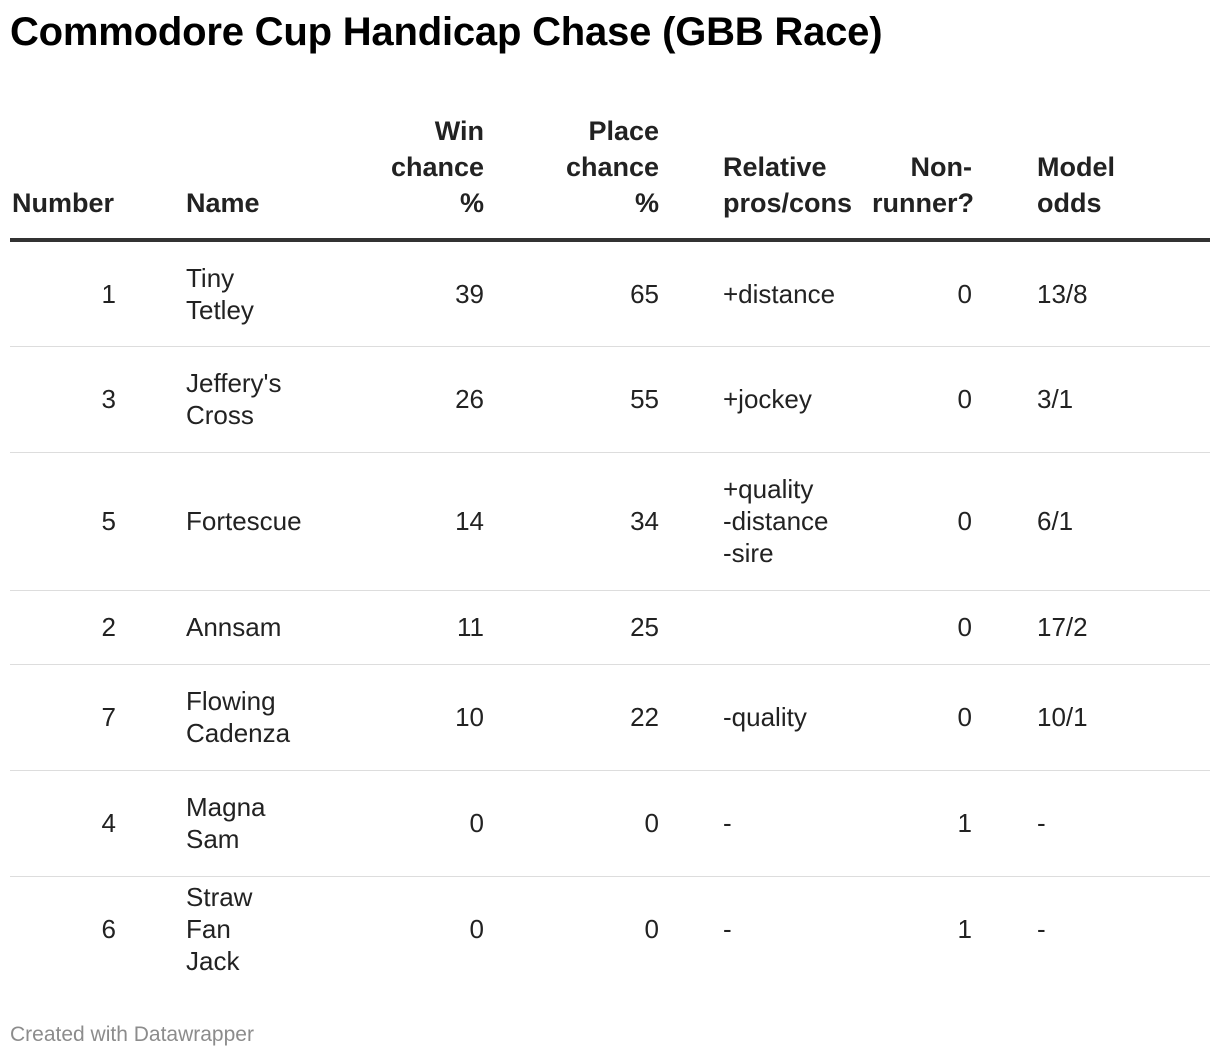 The width and height of the screenshot is (1220, 1060). Describe the element at coordinates (571, 293) in the screenshot. I see `cell-place-chance: 65` at that location.